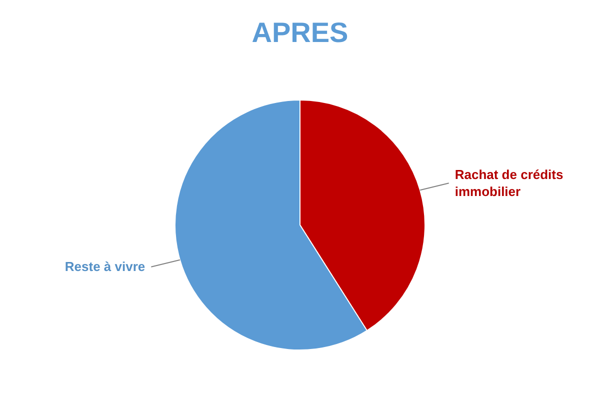 The height and width of the screenshot is (400, 600). What do you see at coordinates (509, 183) in the screenshot?
I see `slice-label: Rachat de crédits immobilier` at bounding box center [509, 183].